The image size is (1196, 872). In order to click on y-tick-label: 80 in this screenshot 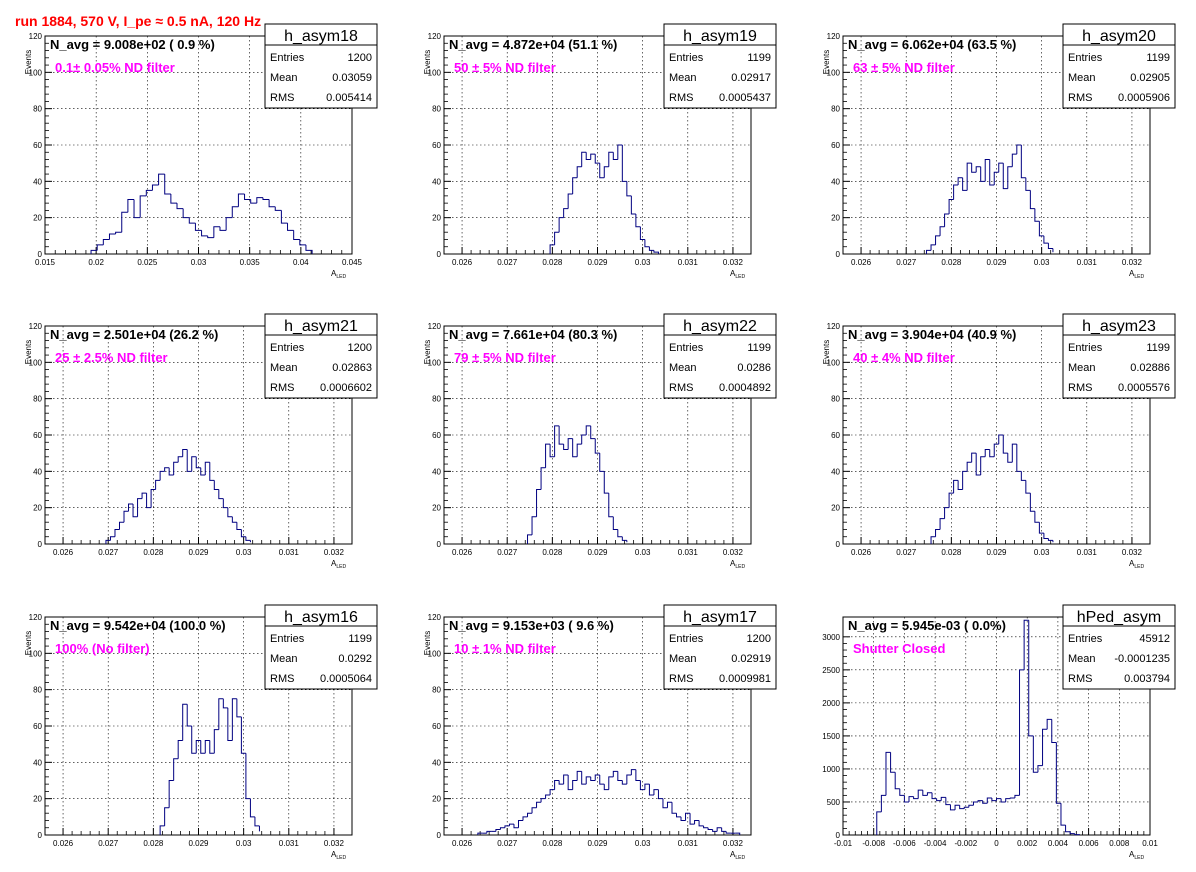, I will do `click(835, 109)`.